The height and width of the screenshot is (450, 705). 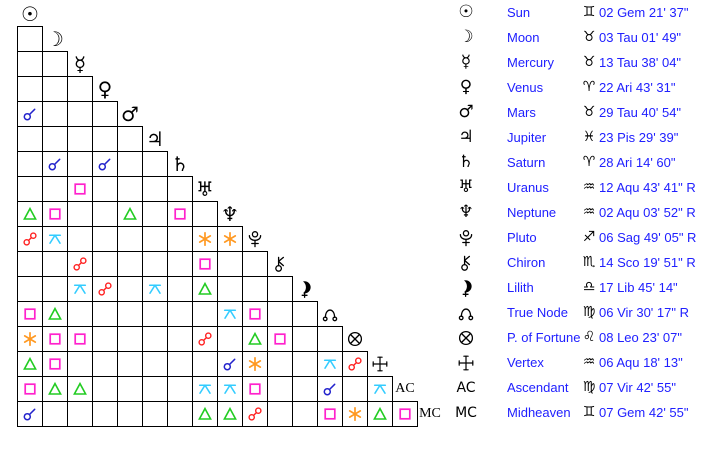 What do you see at coordinates (55, 239) in the screenshot?
I see `aspect-cell-pluto-moon` at bounding box center [55, 239].